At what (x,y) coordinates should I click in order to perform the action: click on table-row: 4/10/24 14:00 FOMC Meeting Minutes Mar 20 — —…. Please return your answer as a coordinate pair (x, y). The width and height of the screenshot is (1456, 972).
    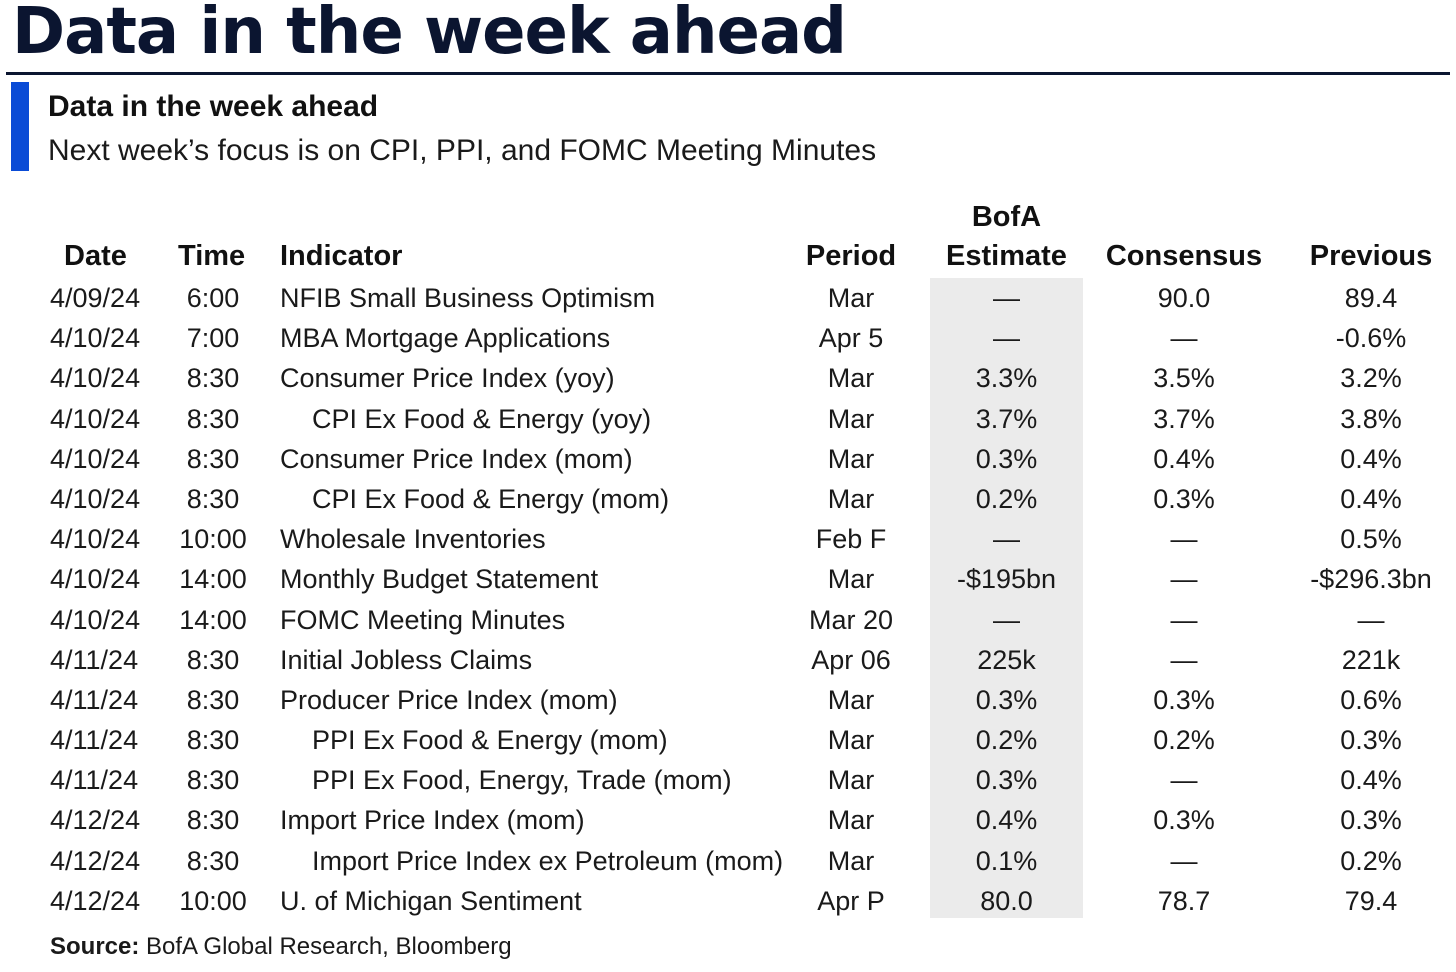
    Looking at the image, I should click on (728, 620).